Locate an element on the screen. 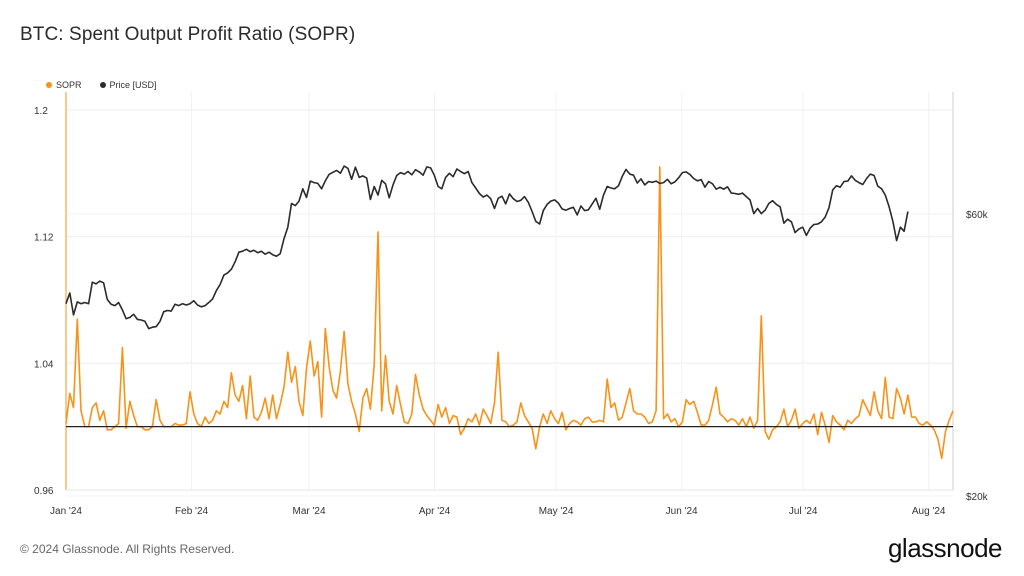 This screenshot has height=576, width=1024. y-left-tick-label: 0.96 is located at coordinates (44, 491).